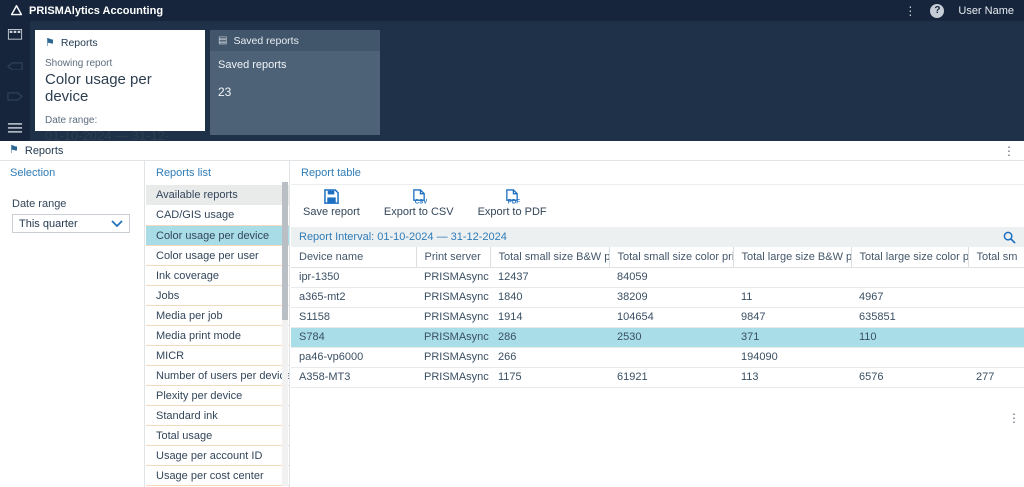 Image resolution: width=1024 pixels, height=487 pixels. What do you see at coordinates (15, 97) in the screenshot?
I see `tag-right-icon` at bounding box center [15, 97].